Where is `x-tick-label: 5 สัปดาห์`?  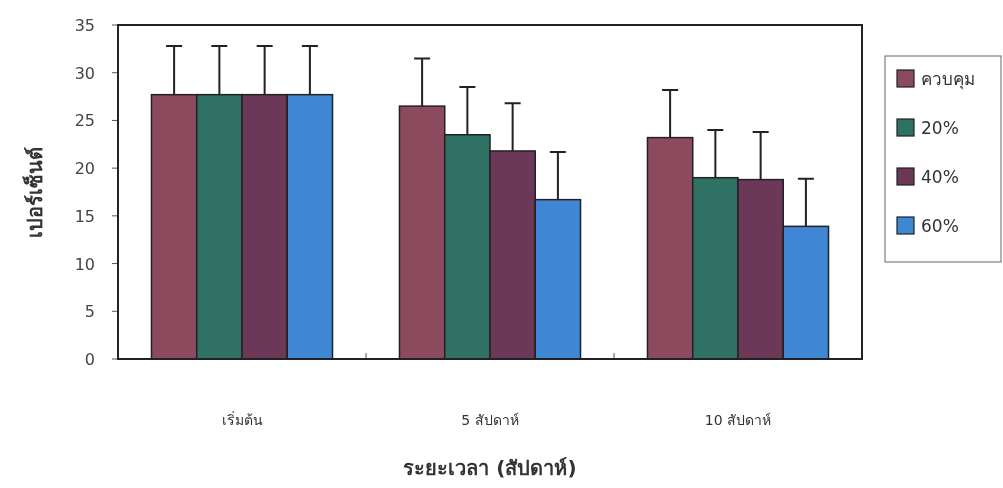 x-tick-label: 5 สัปดาห์ is located at coordinates (490, 420).